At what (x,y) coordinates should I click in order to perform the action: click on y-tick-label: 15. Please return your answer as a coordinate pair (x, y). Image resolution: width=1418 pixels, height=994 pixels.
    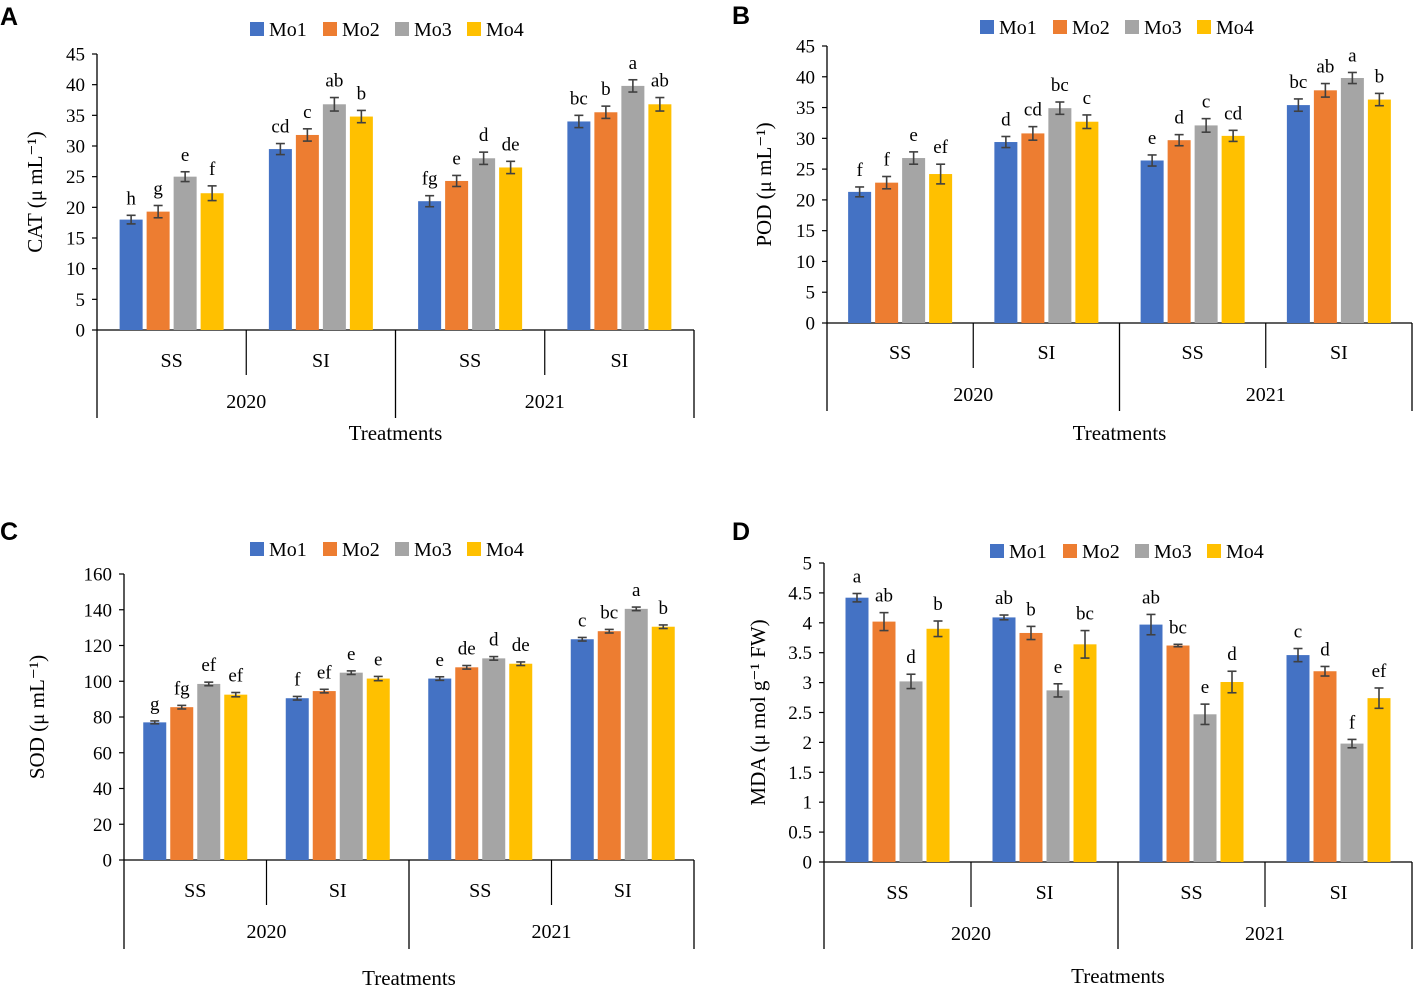
    Looking at the image, I should click on (75, 239).